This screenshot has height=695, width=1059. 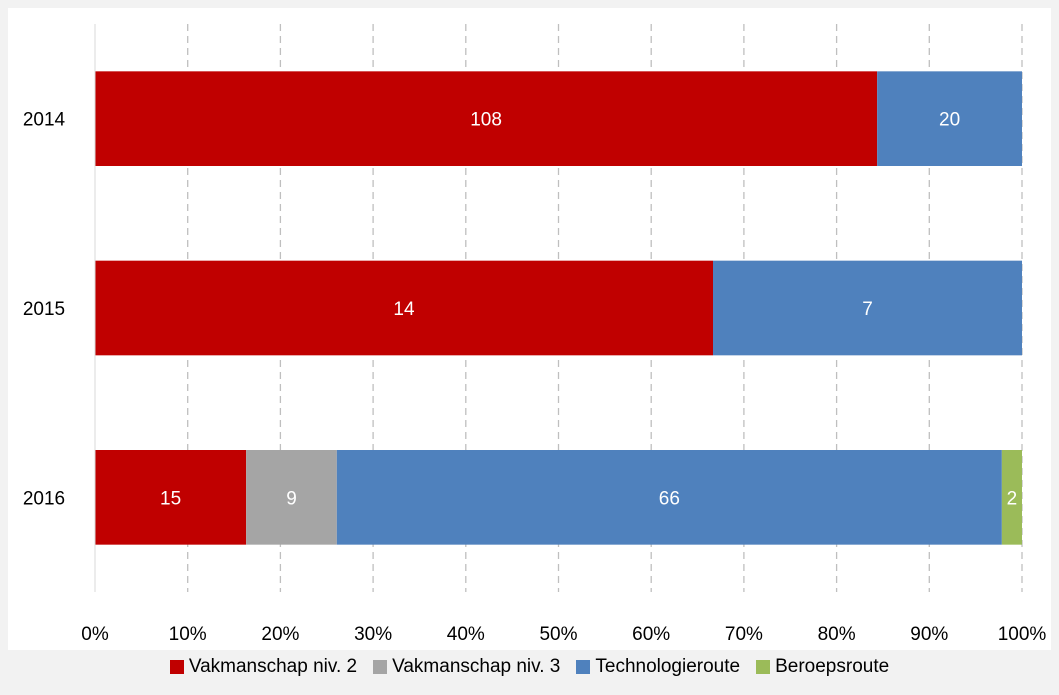 What do you see at coordinates (832, 666) in the screenshot?
I see `legend-label: Beroepsroute` at bounding box center [832, 666].